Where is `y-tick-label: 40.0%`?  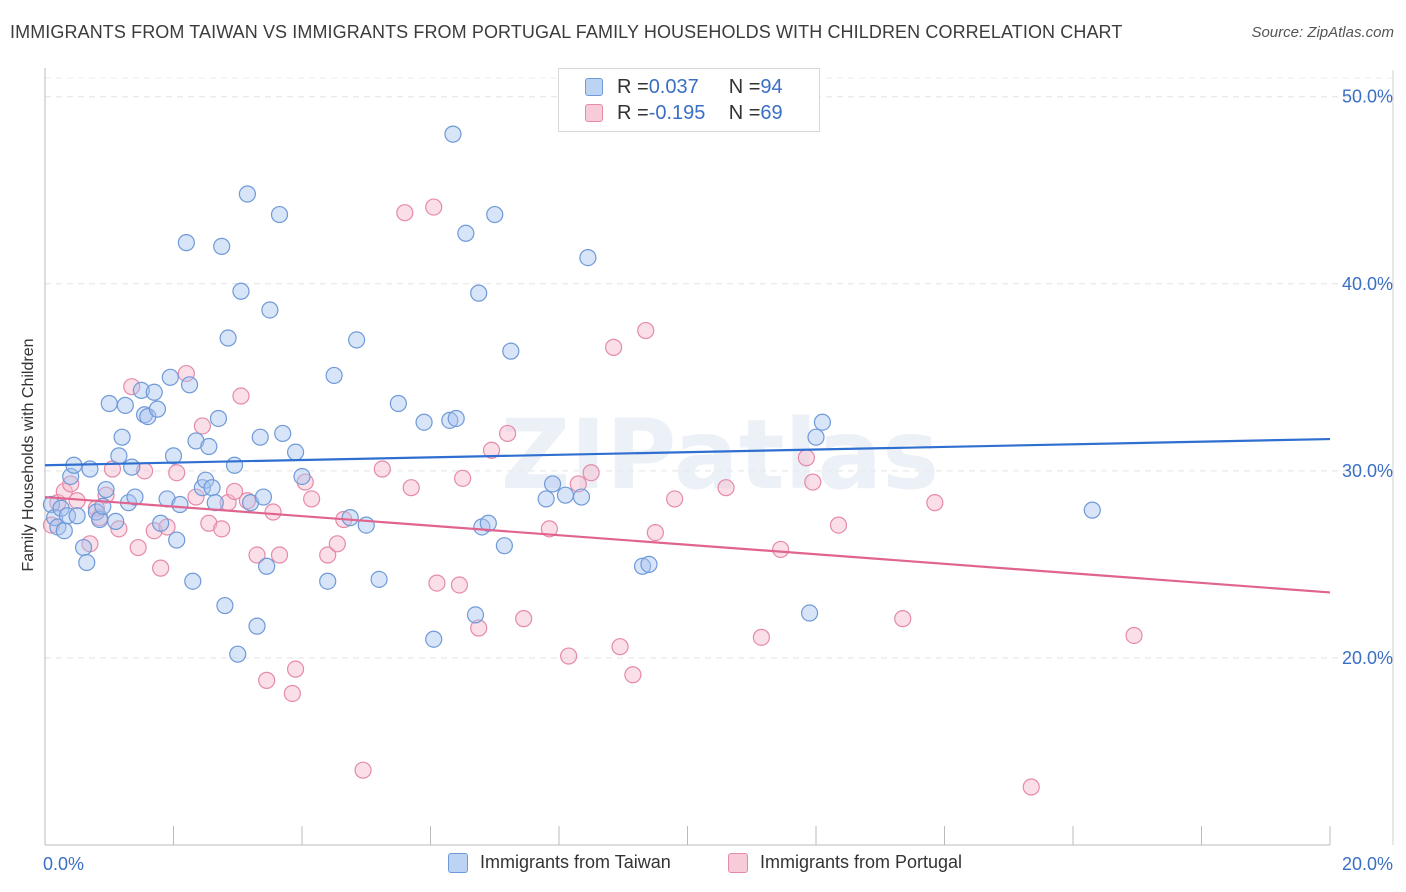 y-tick-label: 40.0% is located at coordinates (1367, 284).